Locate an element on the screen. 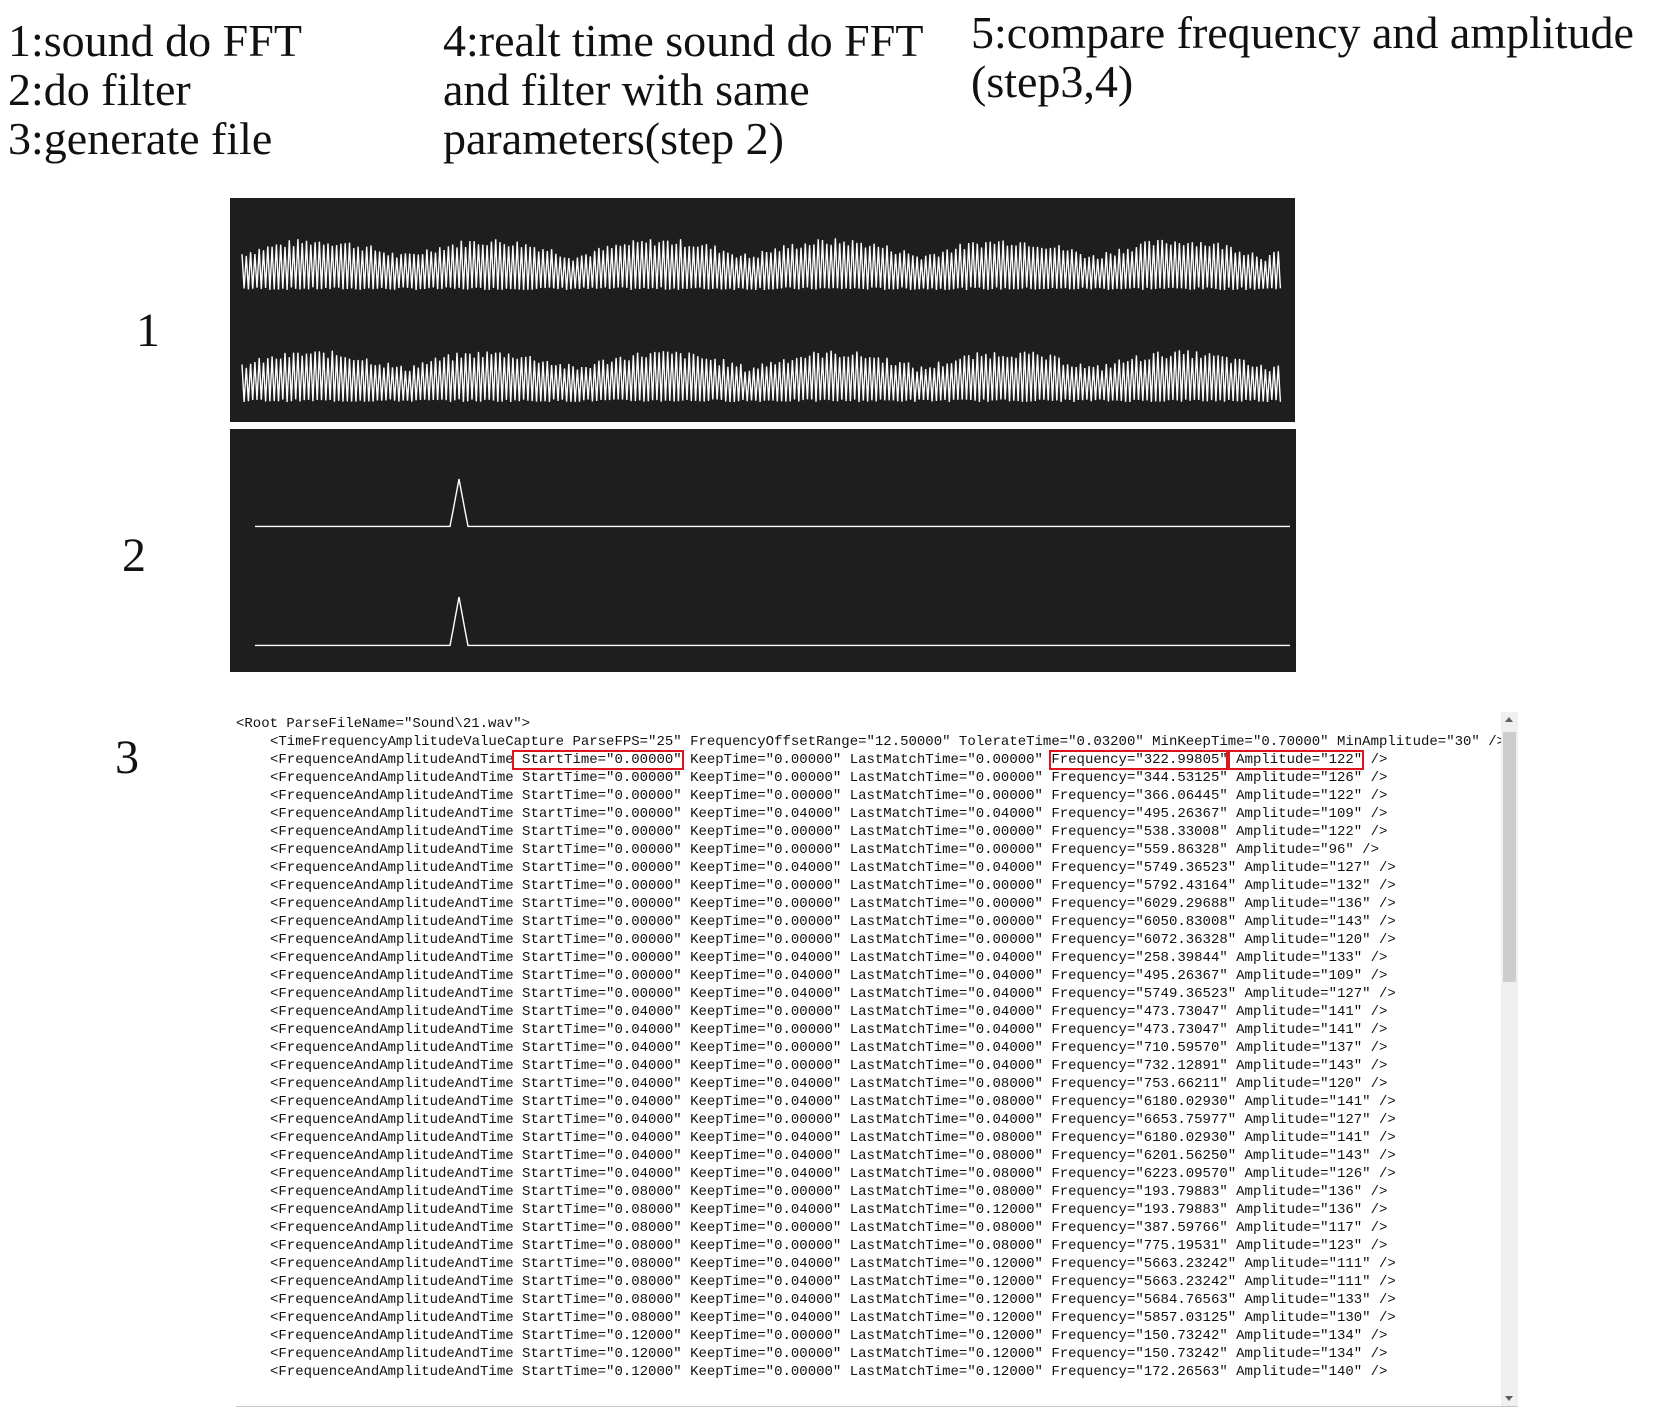 This screenshot has height=1412, width=1657. panel-label: 2 is located at coordinates (134, 555).